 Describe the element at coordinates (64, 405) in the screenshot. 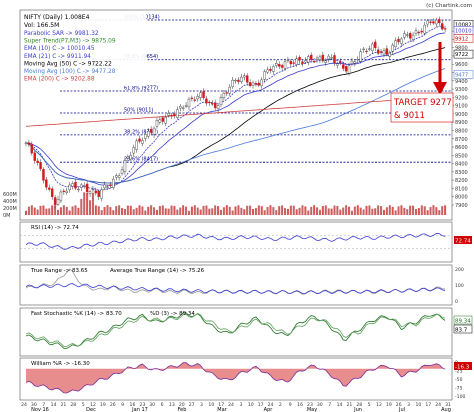

I see `x-day-tick: 21` at that location.